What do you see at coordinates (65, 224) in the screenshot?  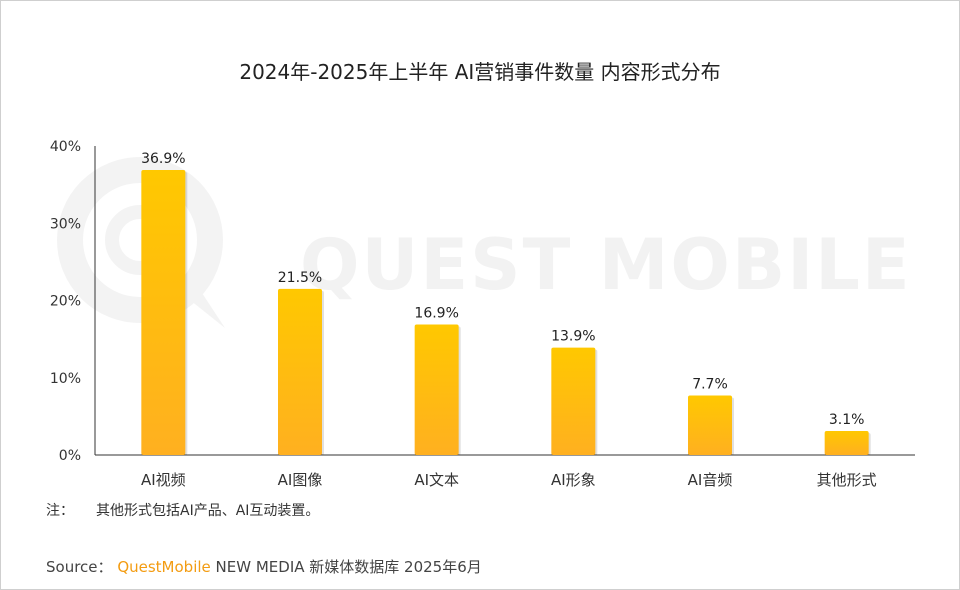 I see `y-tick-label: 30%` at bounding box center [65, 224].